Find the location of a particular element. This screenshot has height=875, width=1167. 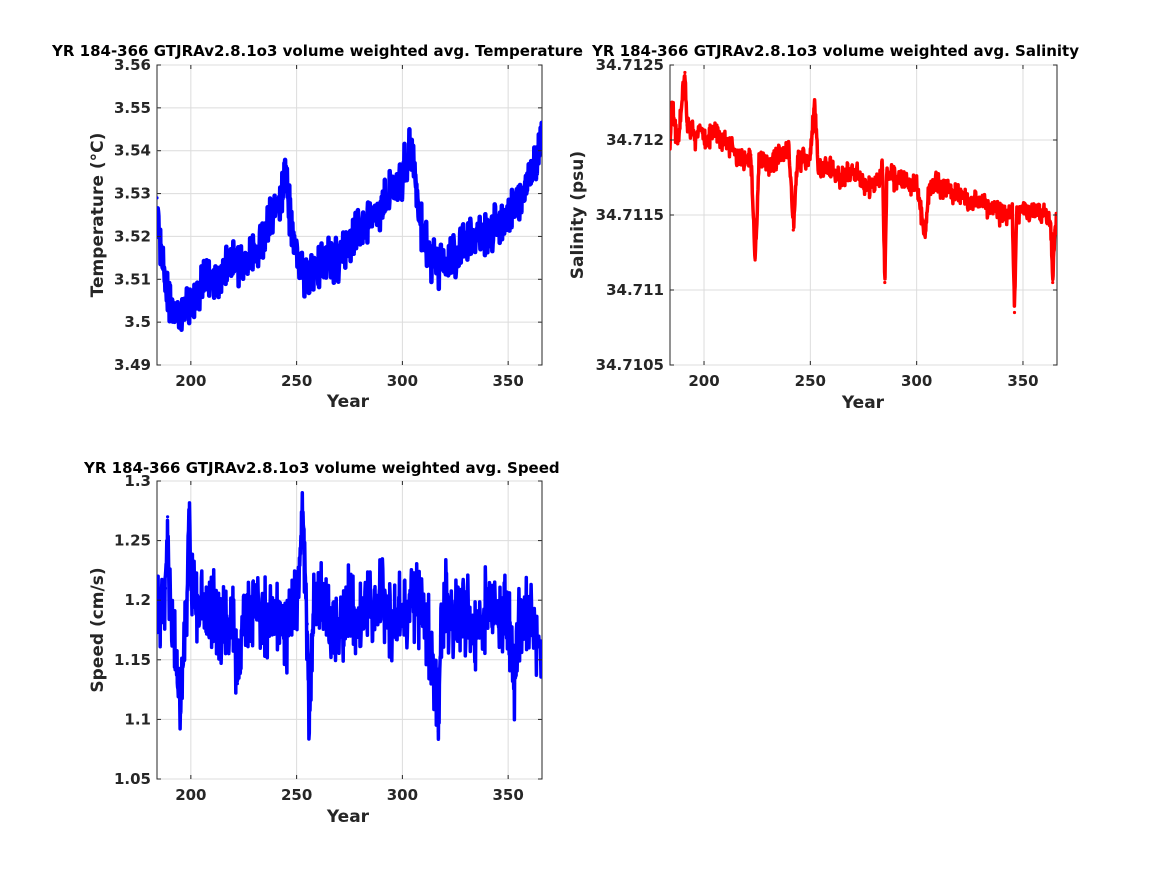

speed-ytick-label: 1.1 is located at coordinates (137, 719).